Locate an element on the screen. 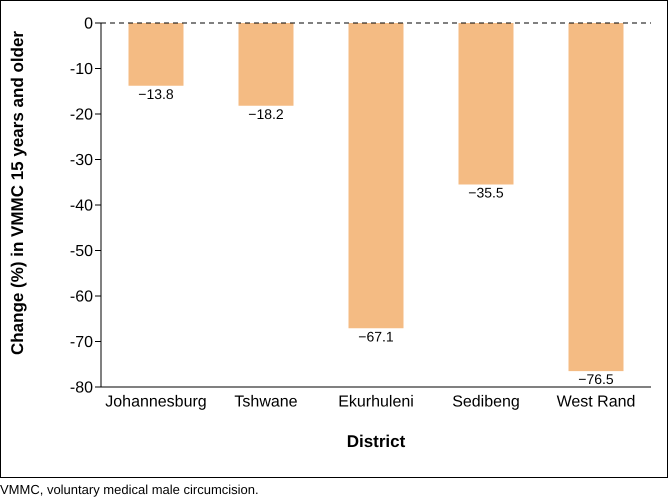 The height and width of the screenshot is (502, 670). y-tick-label: -20 is located at coordinates (82, 115).